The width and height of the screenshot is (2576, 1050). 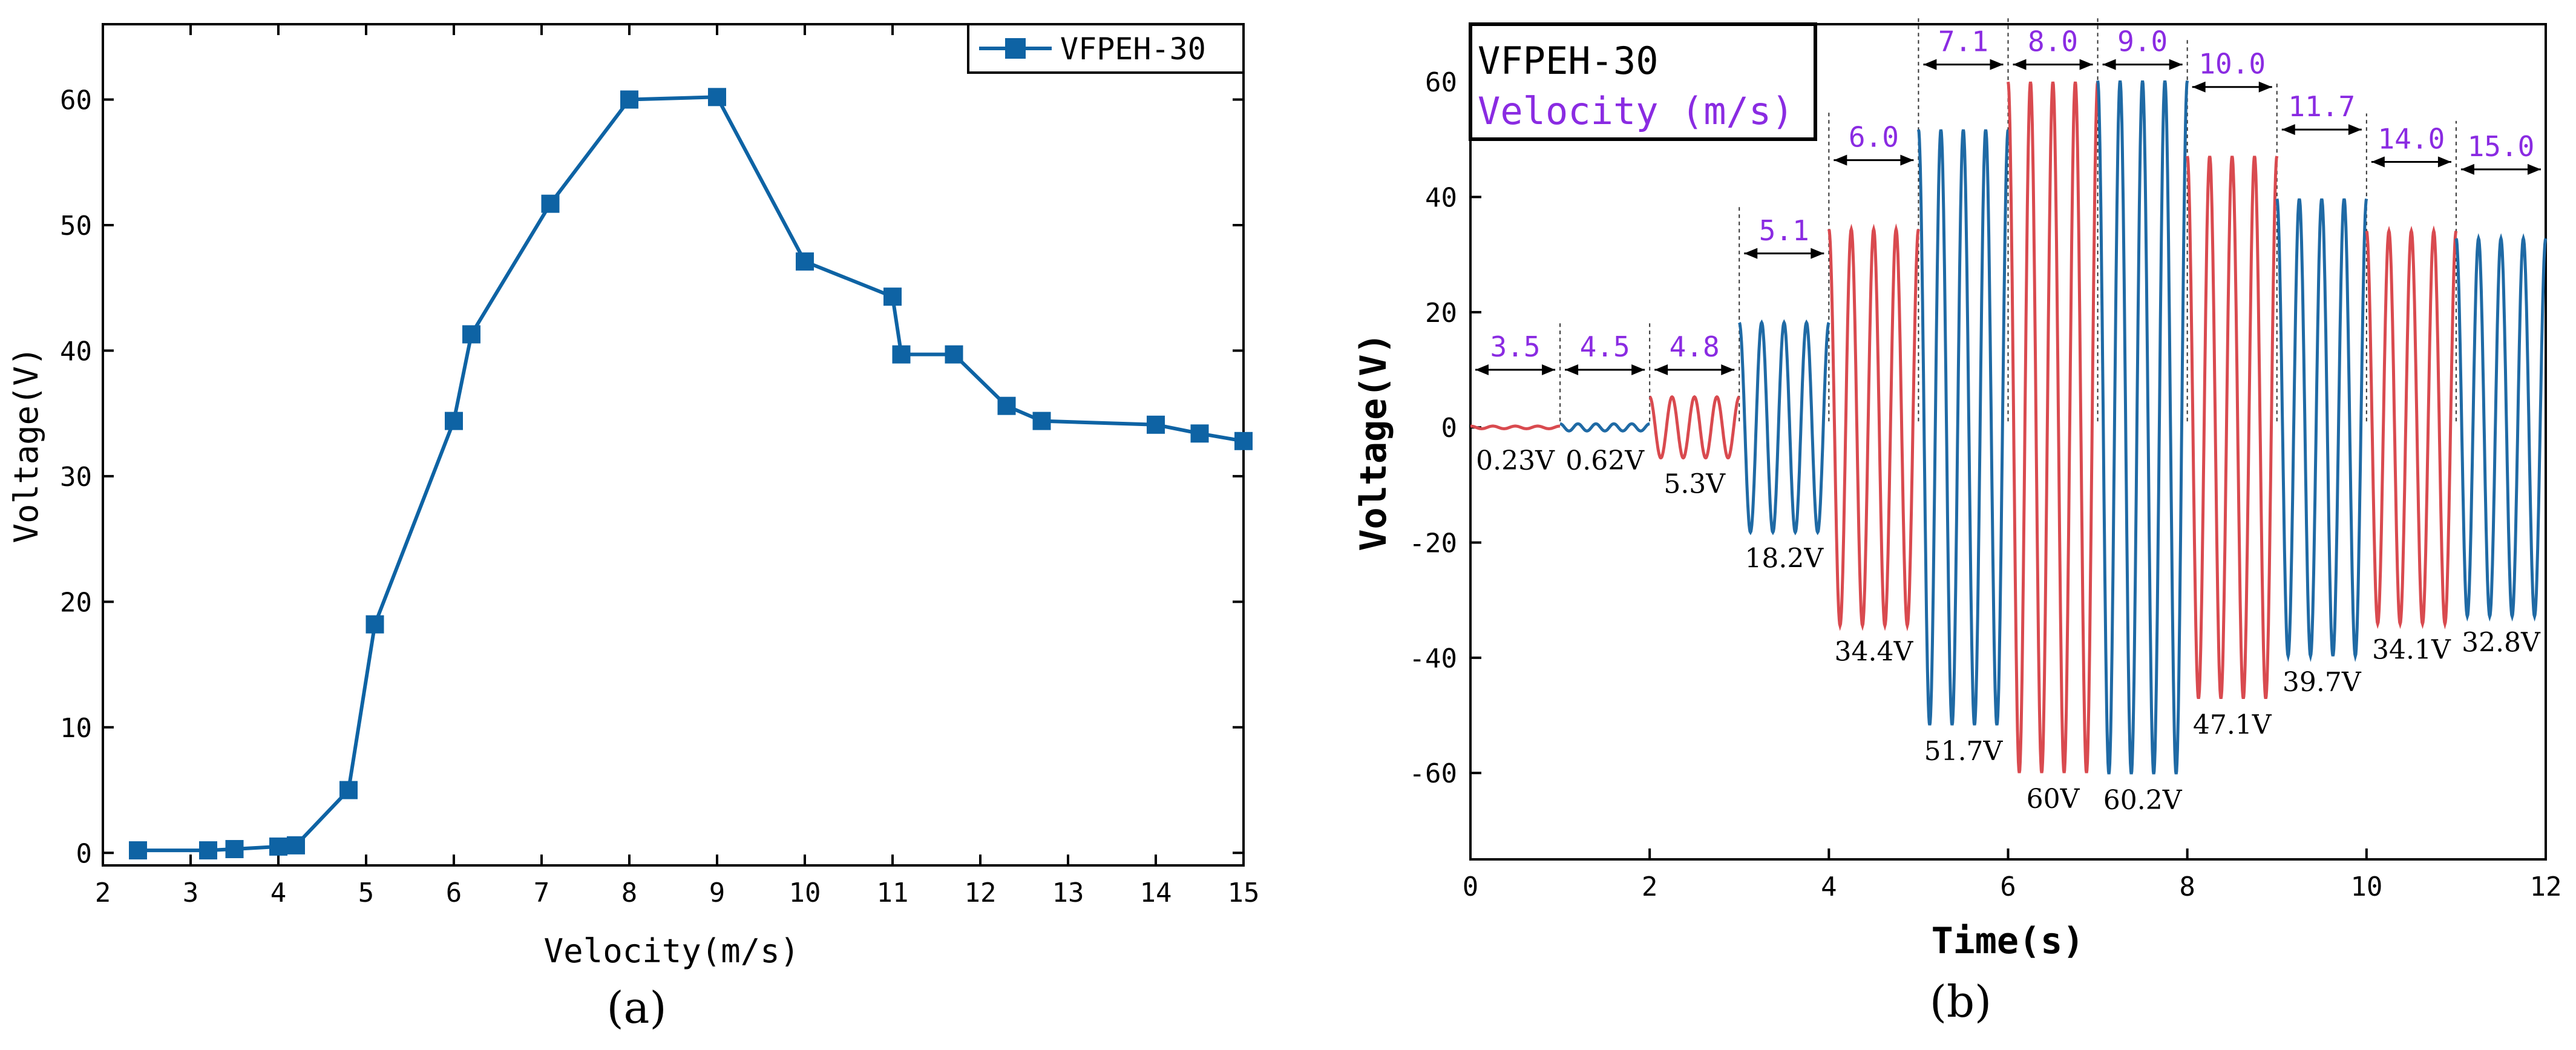 I want to click on chart-a-xtick-label: 12, so click(x=981, y=893).